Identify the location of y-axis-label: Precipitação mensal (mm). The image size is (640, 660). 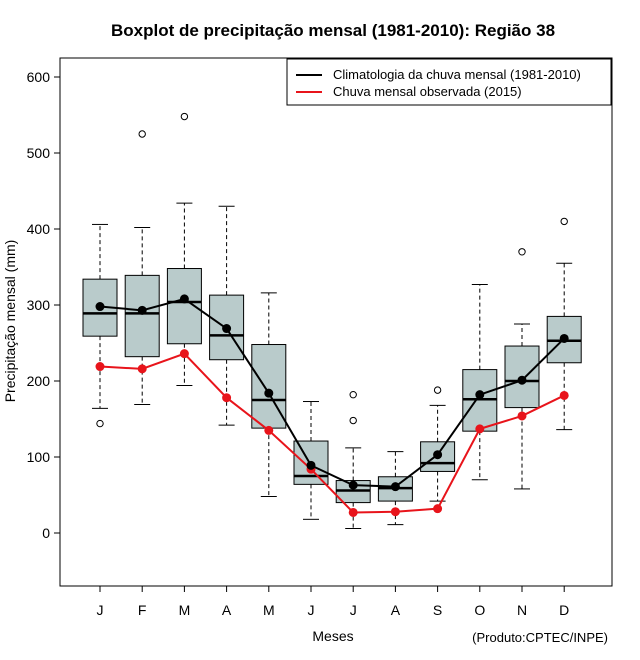
(10, 321).